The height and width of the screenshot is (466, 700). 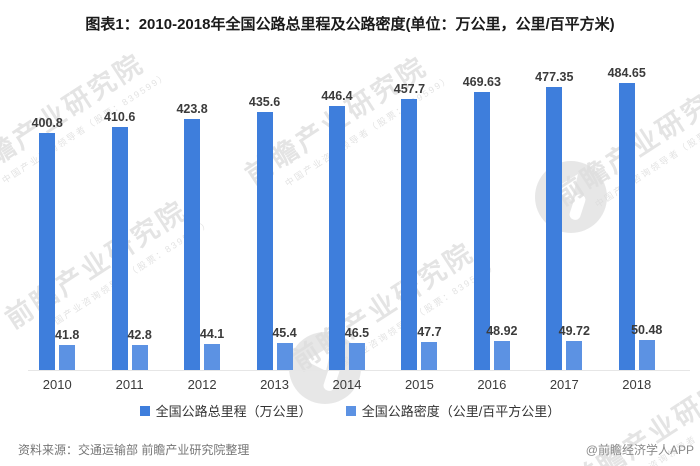 I want to click on density-bar-column: 50.48, so click(x=646, y=346).